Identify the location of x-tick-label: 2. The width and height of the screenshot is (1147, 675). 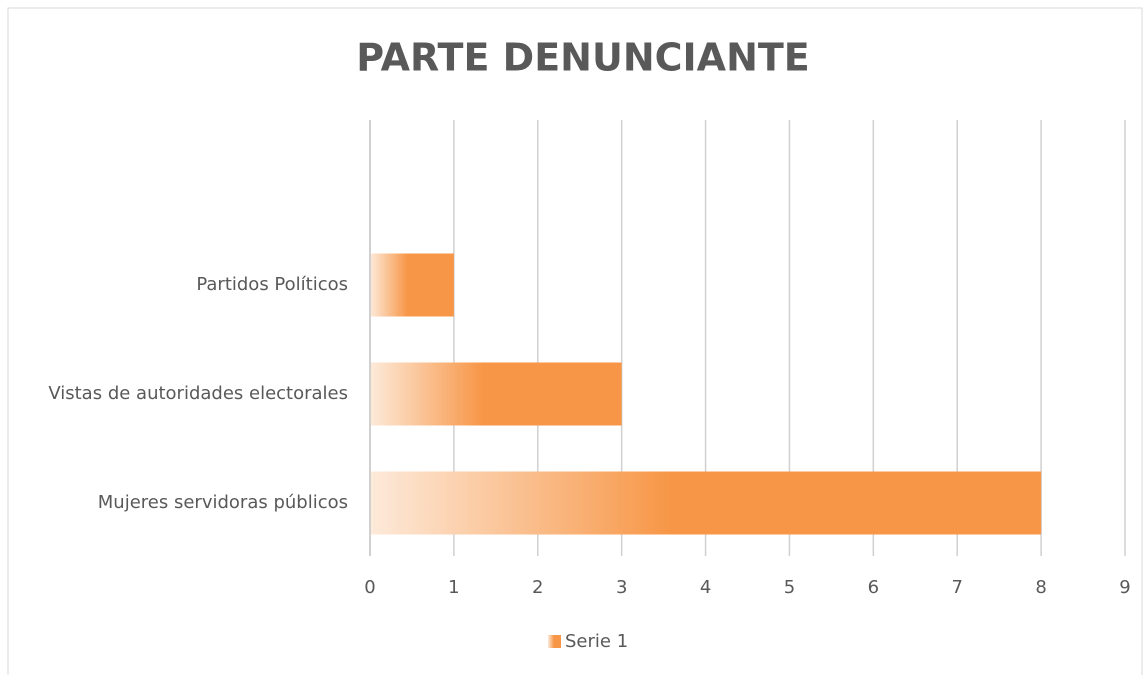
(537, 587).